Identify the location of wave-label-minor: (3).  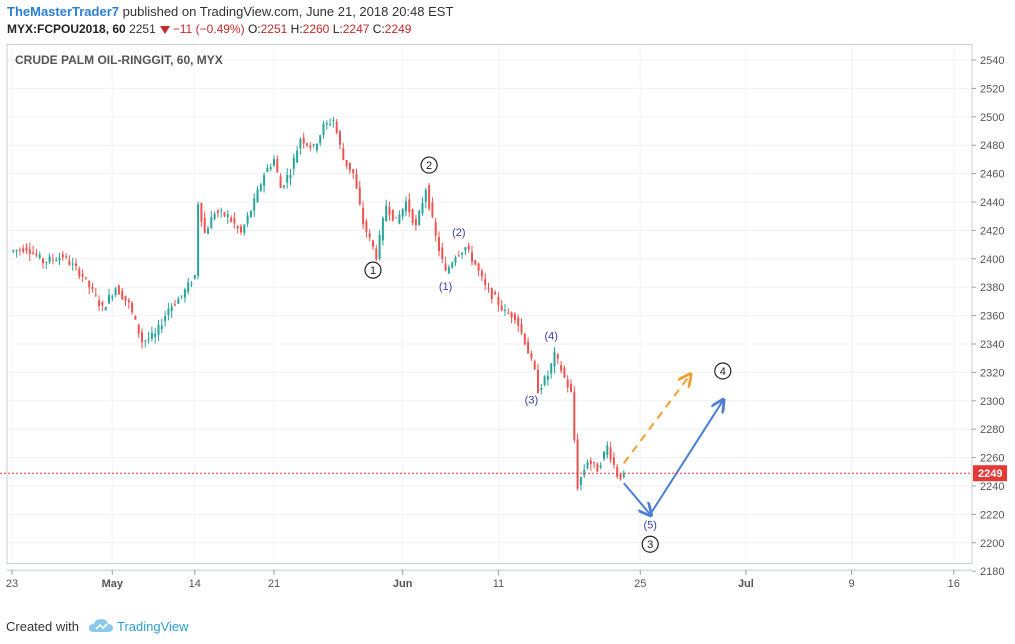
(531, 400).